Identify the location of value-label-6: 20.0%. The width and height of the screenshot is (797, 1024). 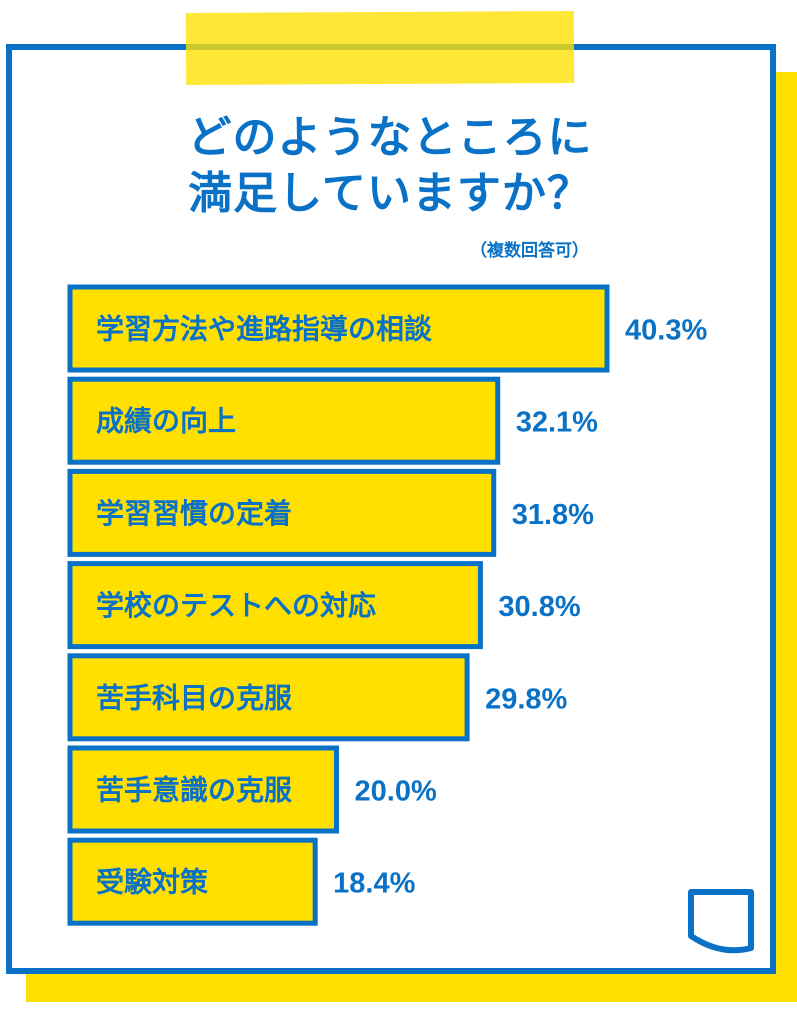
(396, 792).